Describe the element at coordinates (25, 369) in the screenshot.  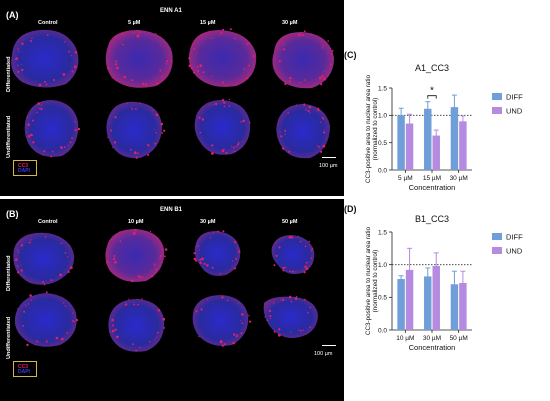
I see `channel-legend-b: CC3 DAPI` at that location.